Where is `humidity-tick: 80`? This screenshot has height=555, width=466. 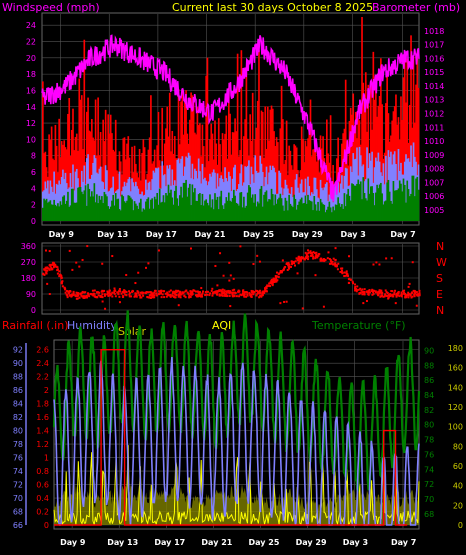 humidity-tick: 80 is located at coordinates (18, 431).